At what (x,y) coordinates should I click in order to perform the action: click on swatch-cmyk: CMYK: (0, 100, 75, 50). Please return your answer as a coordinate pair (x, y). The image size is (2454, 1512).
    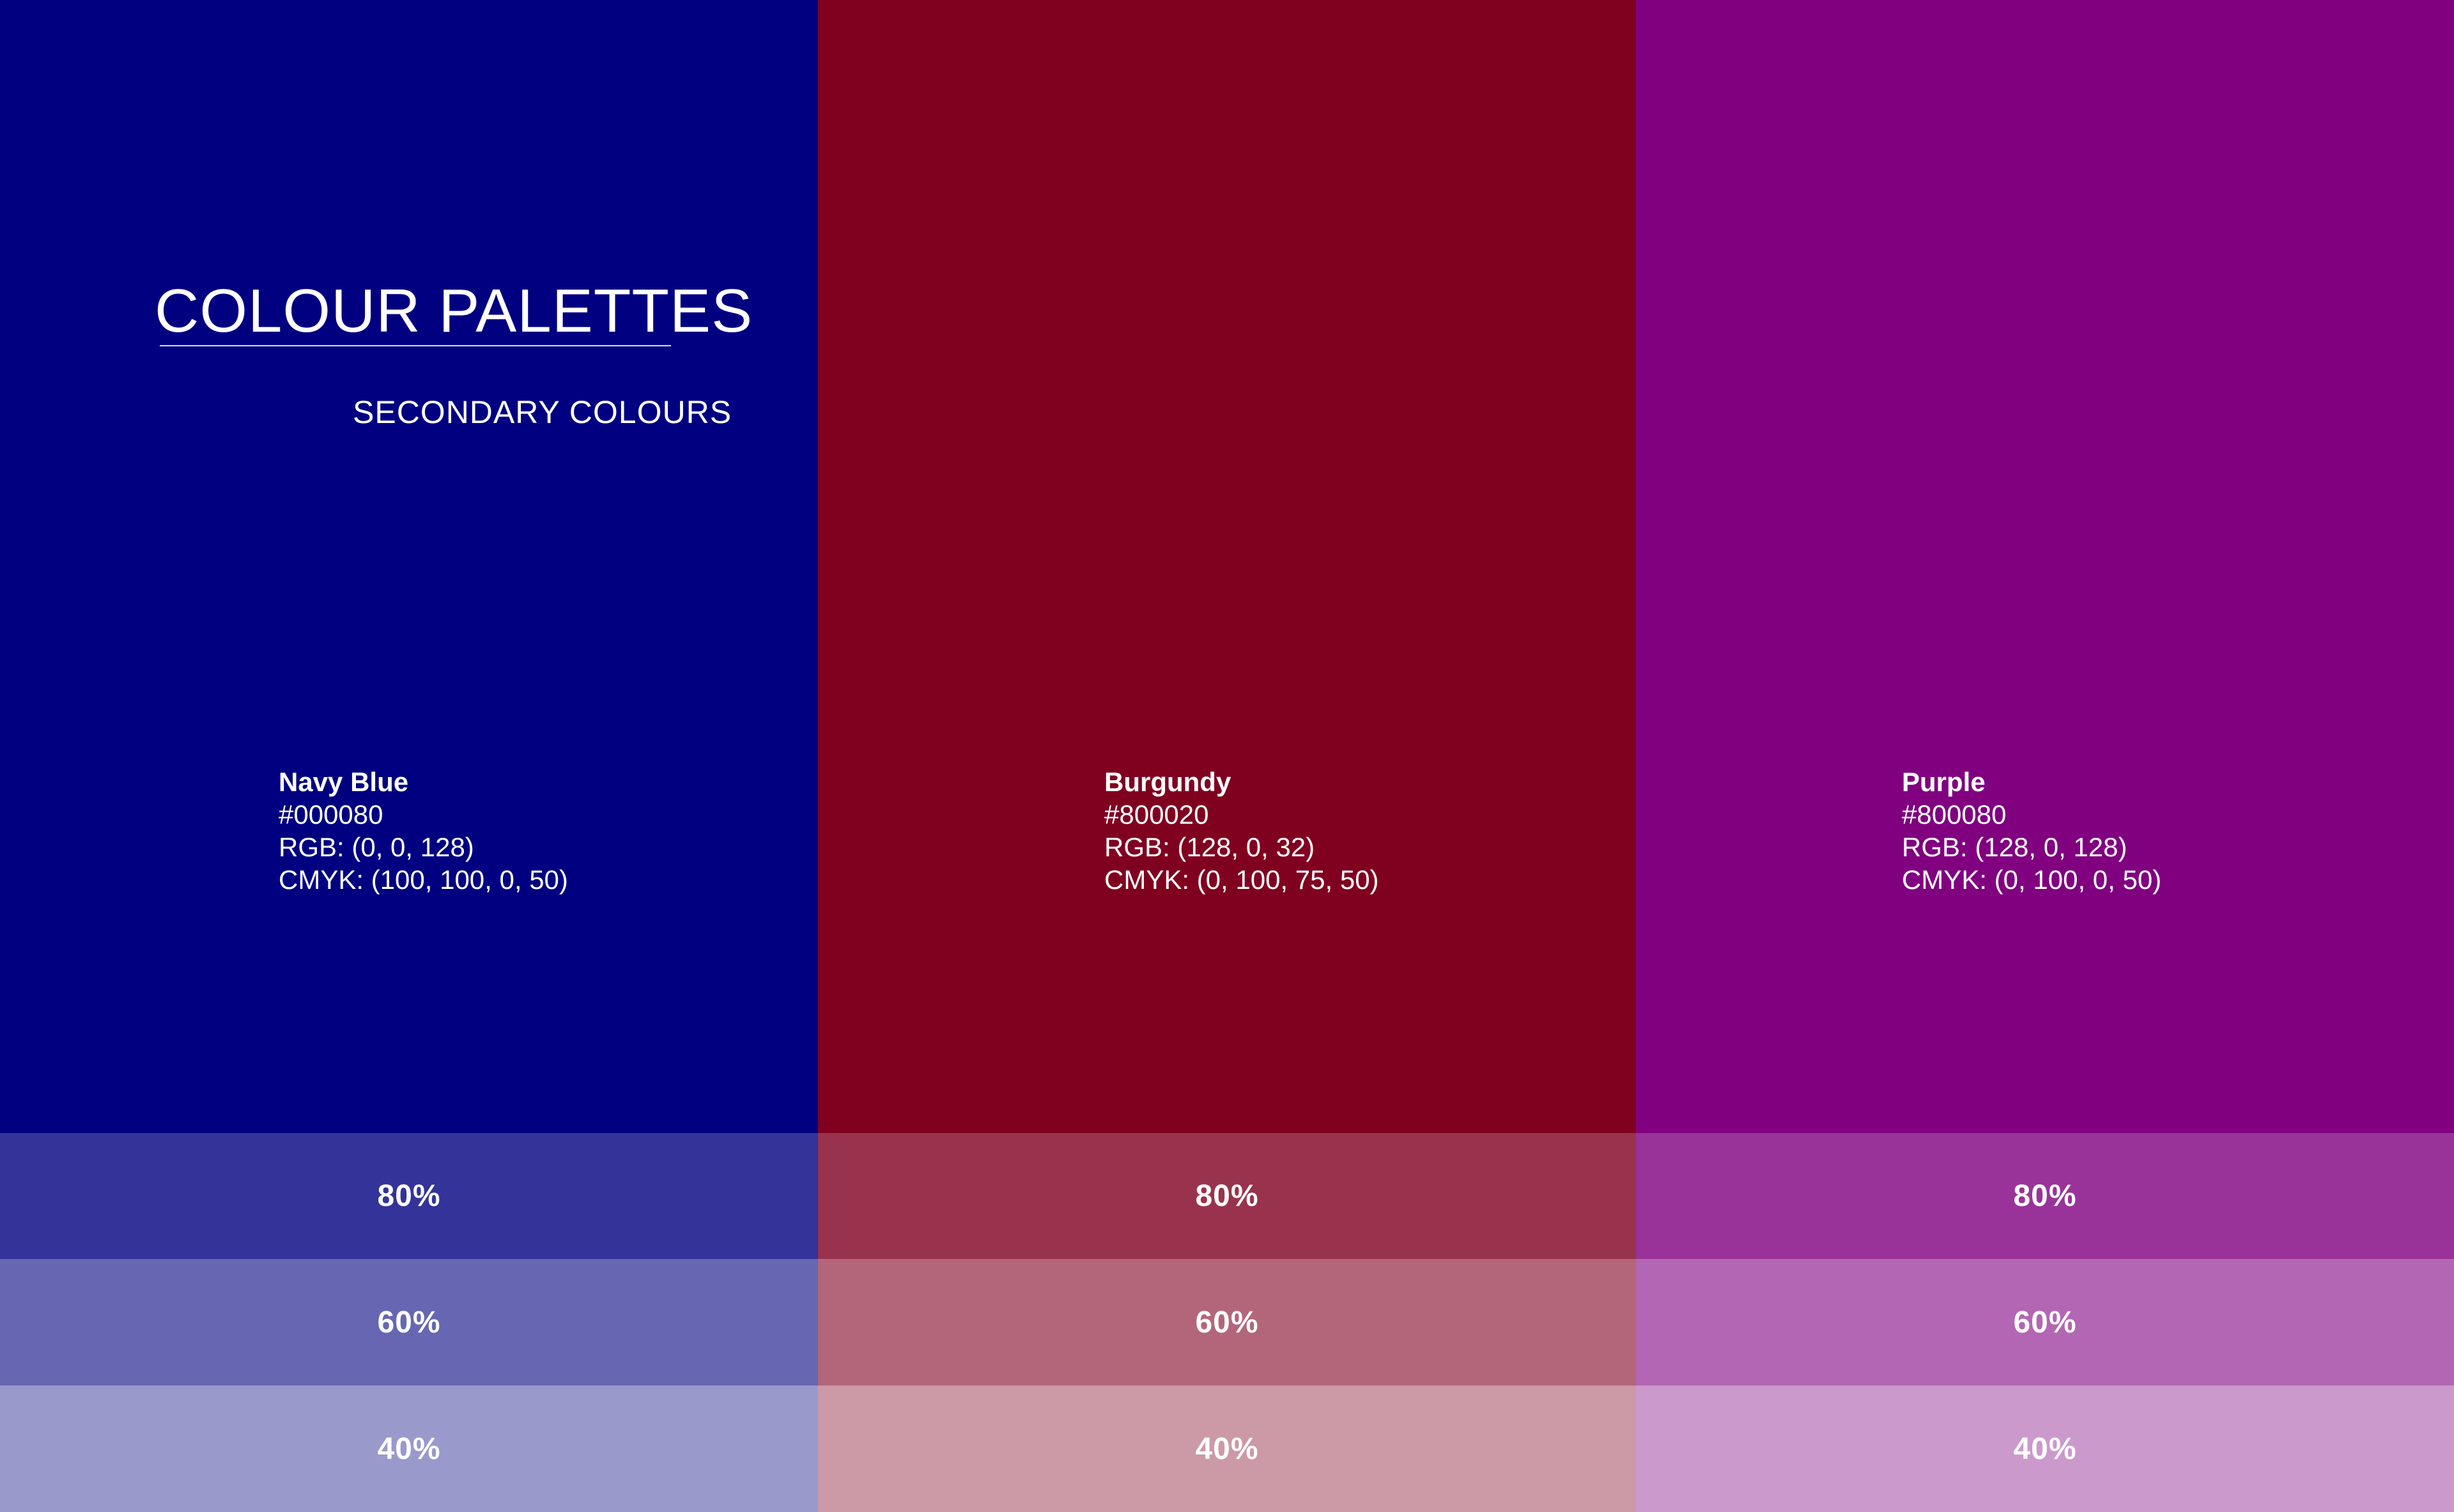
    Looking at the image, I should click on (1241, 880).